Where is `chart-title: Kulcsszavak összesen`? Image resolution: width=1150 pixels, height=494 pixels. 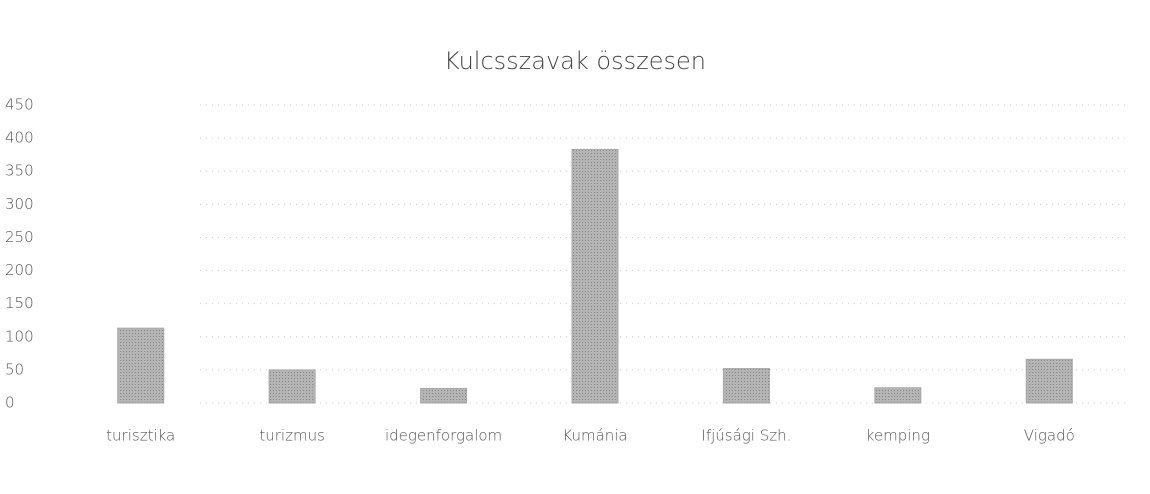
chart-title: Kulcsszavak összesen is located at coordinates (575, 61).